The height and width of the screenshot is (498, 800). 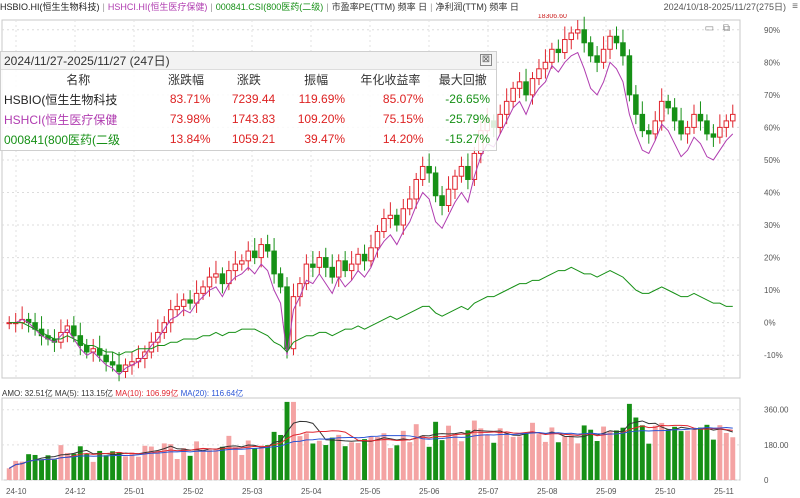 I want to click on y-tick-label: 90%, so click(x=772, y=30).